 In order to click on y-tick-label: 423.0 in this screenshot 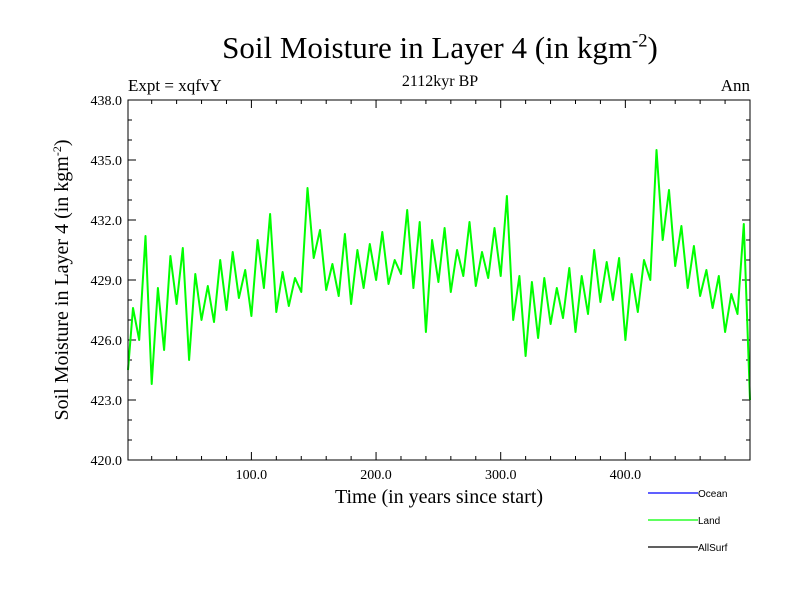, I will do `click(107, 401)`.